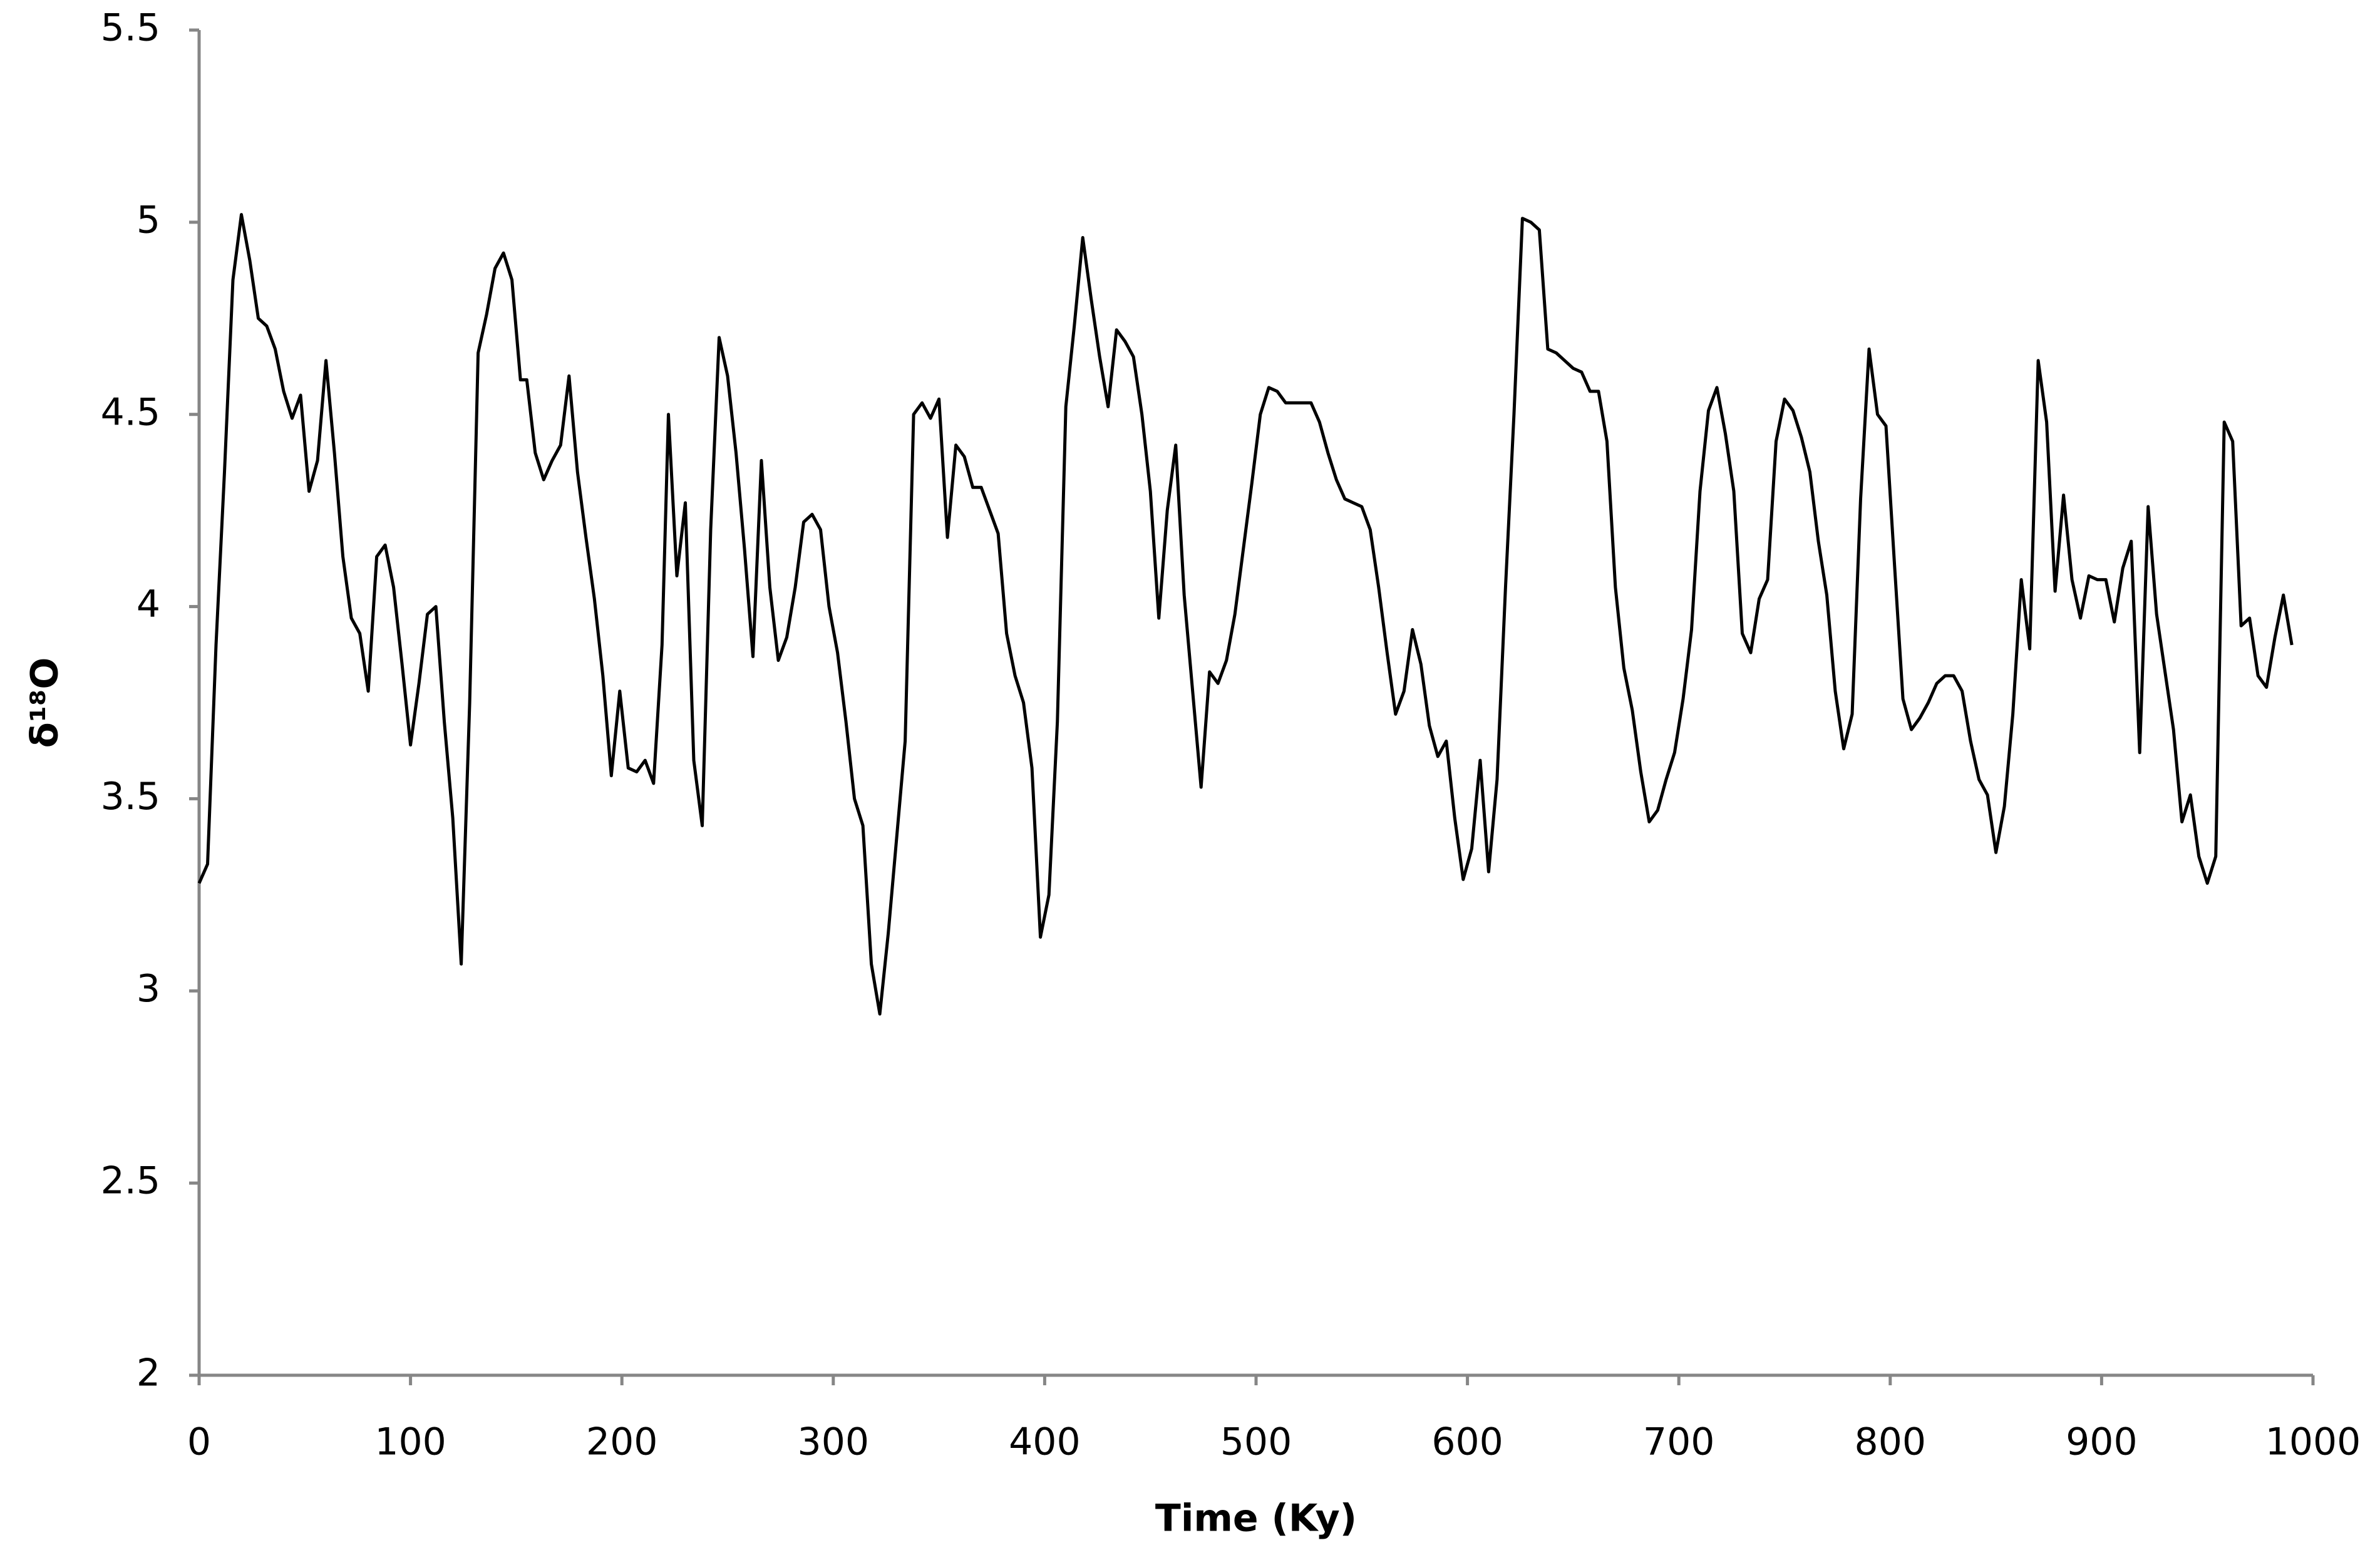  I want to click on x-tick-label: 1000, so click(2313, 1442).